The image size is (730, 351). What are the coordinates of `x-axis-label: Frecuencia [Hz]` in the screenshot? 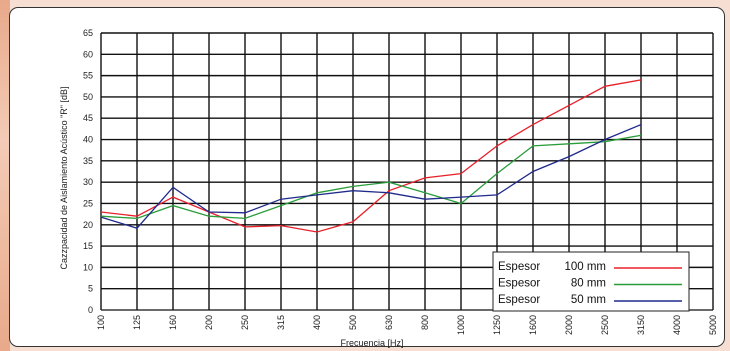 It's located at (371, 343).